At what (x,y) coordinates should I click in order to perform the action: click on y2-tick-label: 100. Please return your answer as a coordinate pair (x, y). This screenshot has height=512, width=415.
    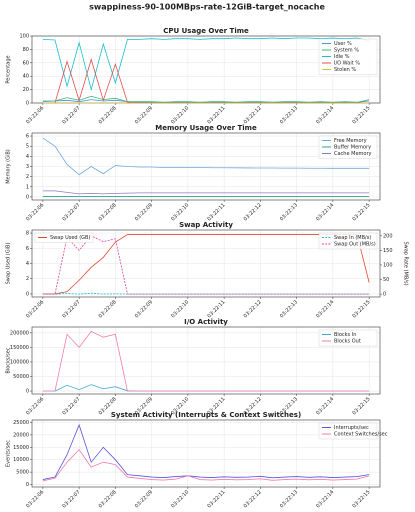
    Looking at the image, I should click on (388, 265).